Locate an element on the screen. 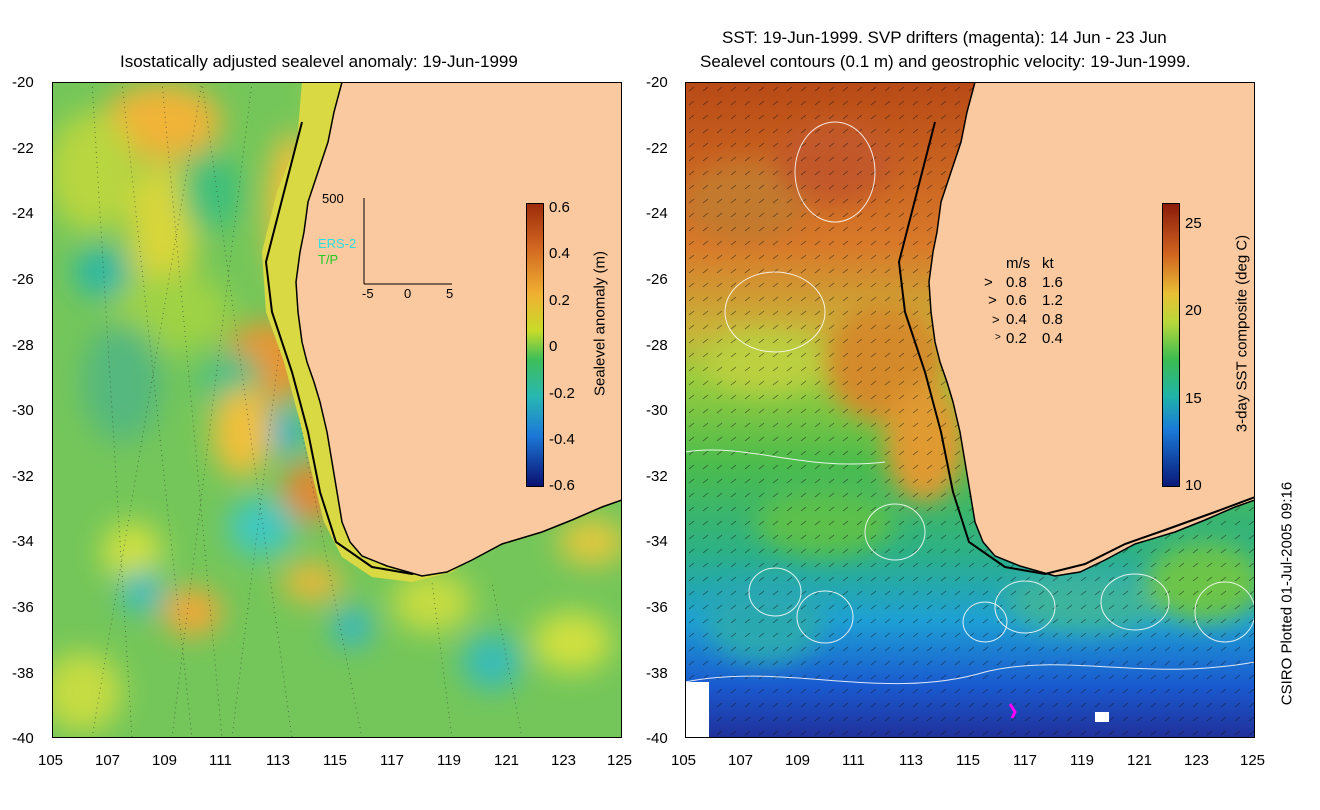 The width and height of the screenshot is (1320, 810). velocity-key-ms: 0.8 is located at coordinates (1016, 282).